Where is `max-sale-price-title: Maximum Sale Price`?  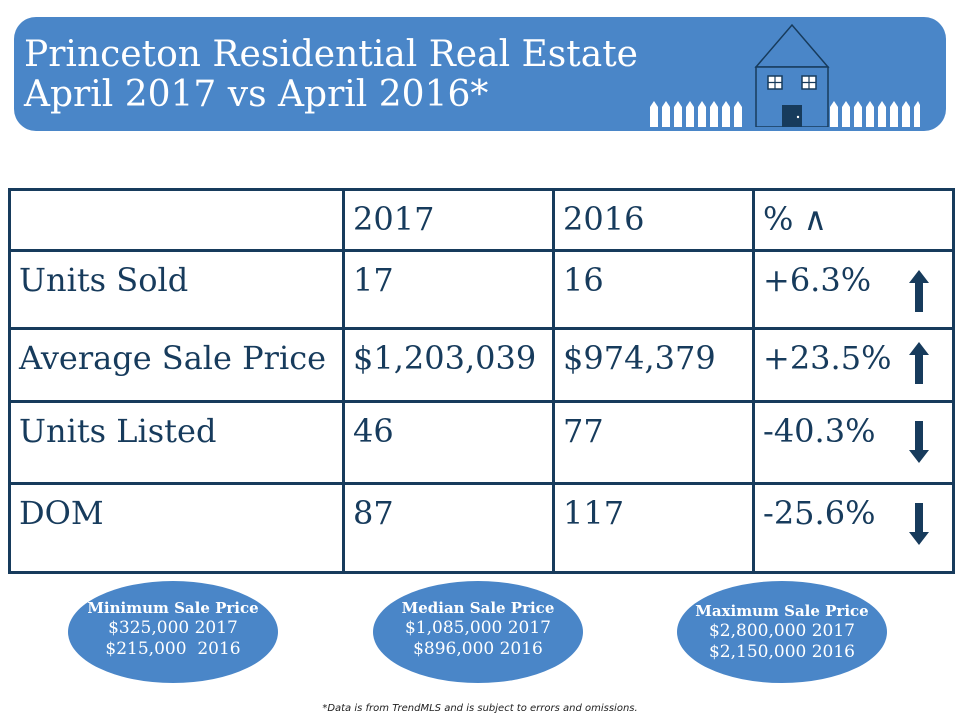
max-sale-price-title: Maximum Sale Price is located at coordinates (782, 611).